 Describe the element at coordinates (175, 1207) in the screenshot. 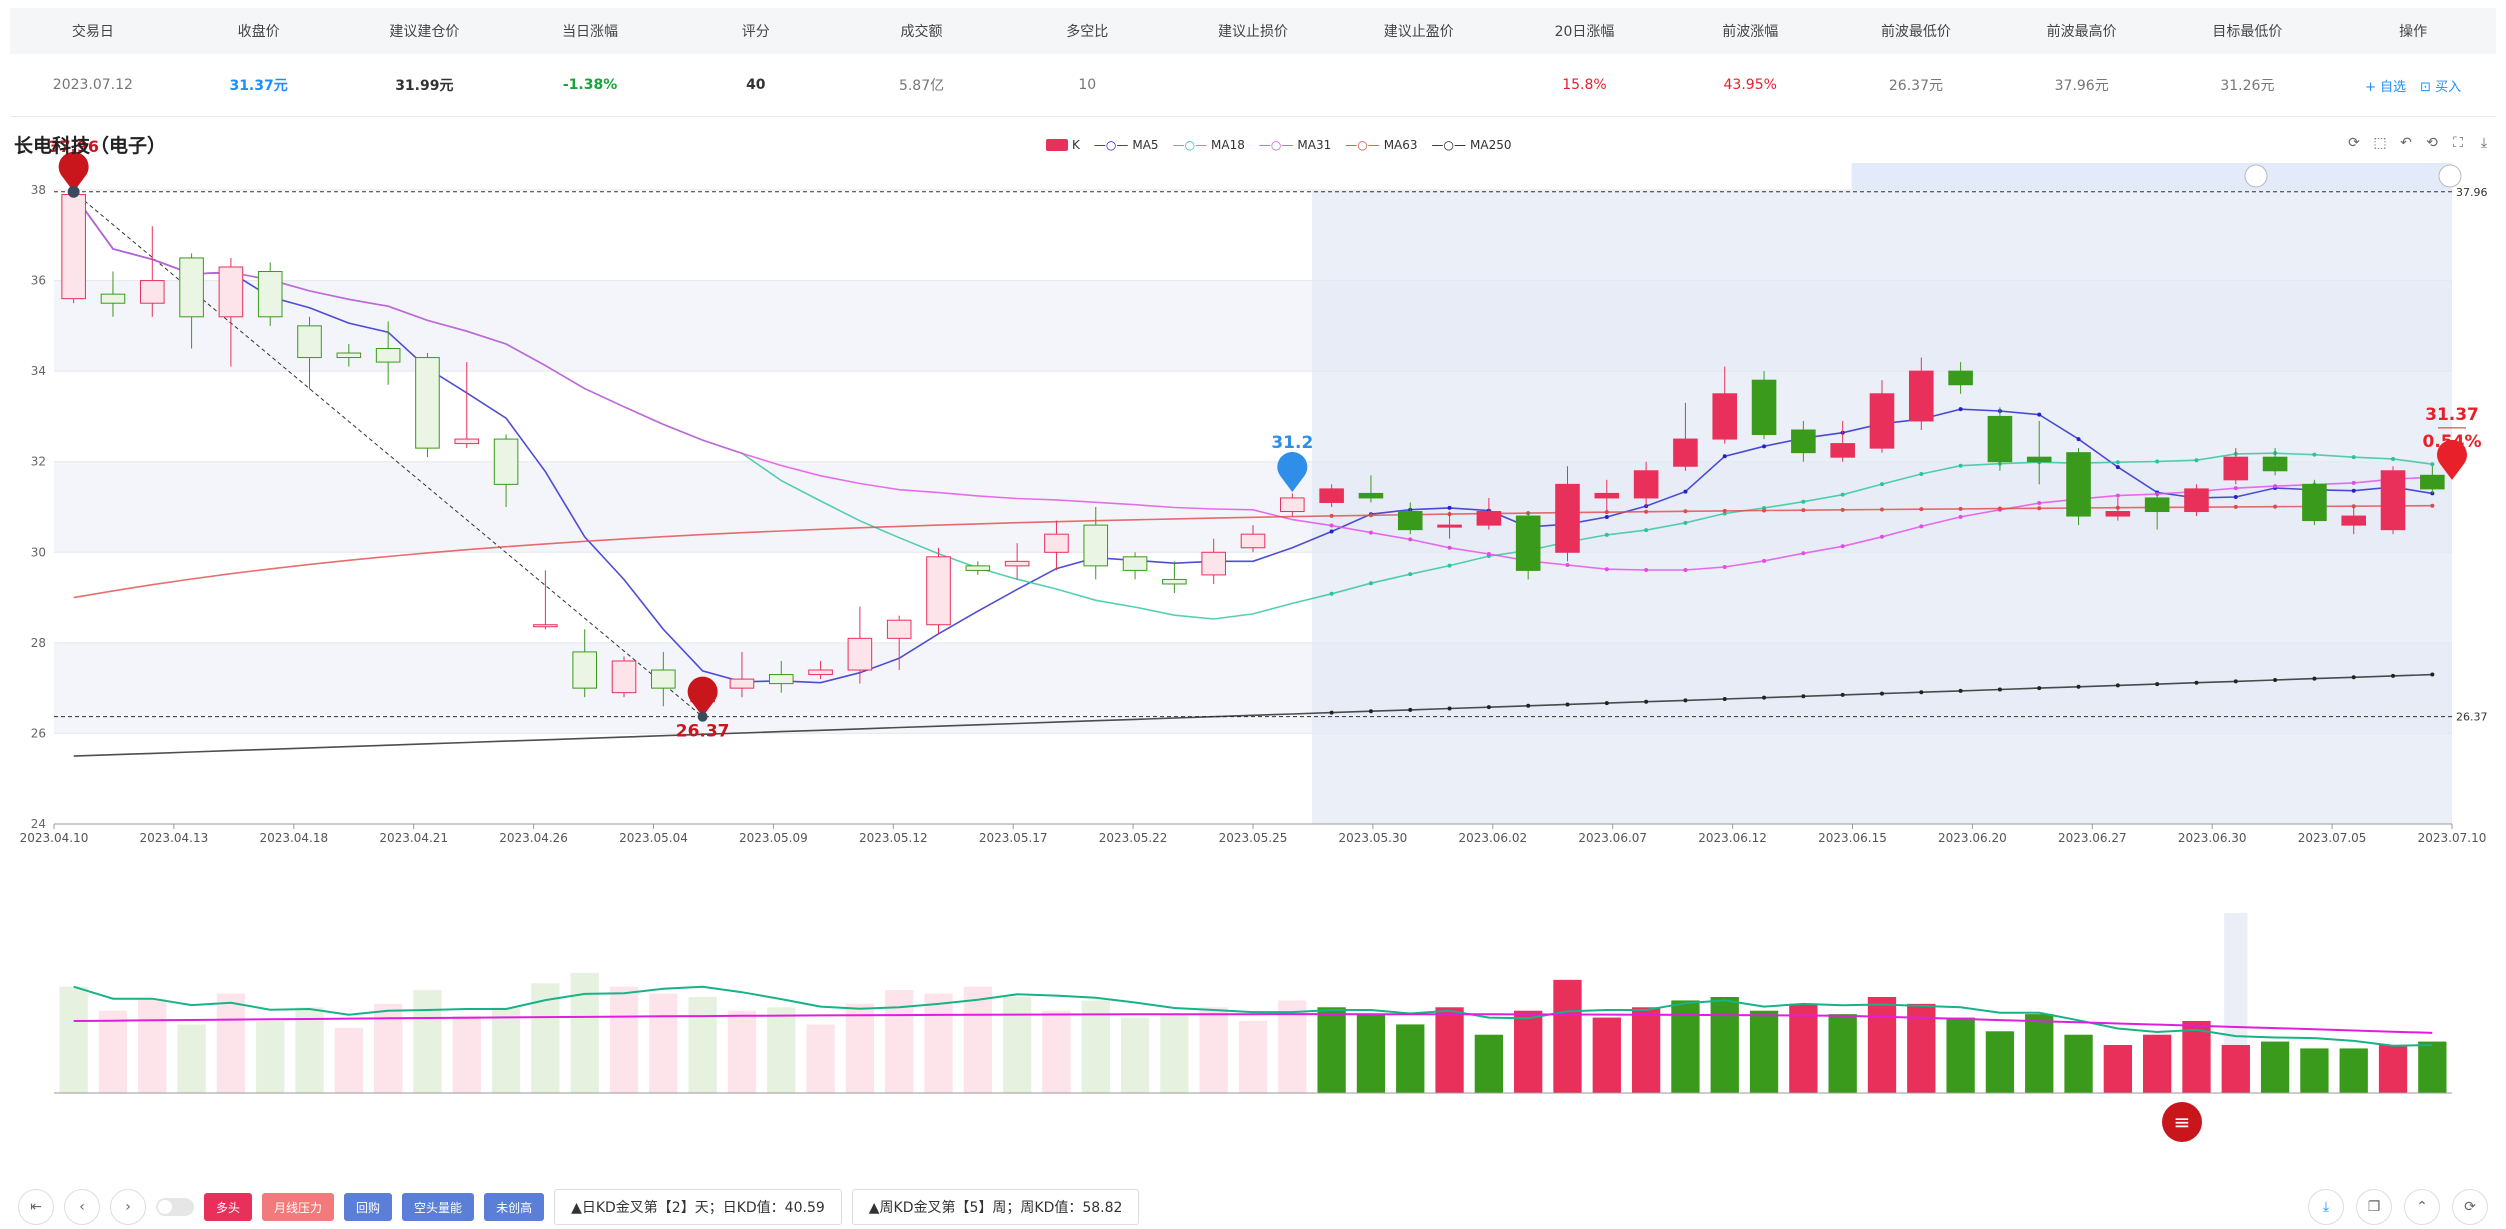

I see `display-toggle` at that location.